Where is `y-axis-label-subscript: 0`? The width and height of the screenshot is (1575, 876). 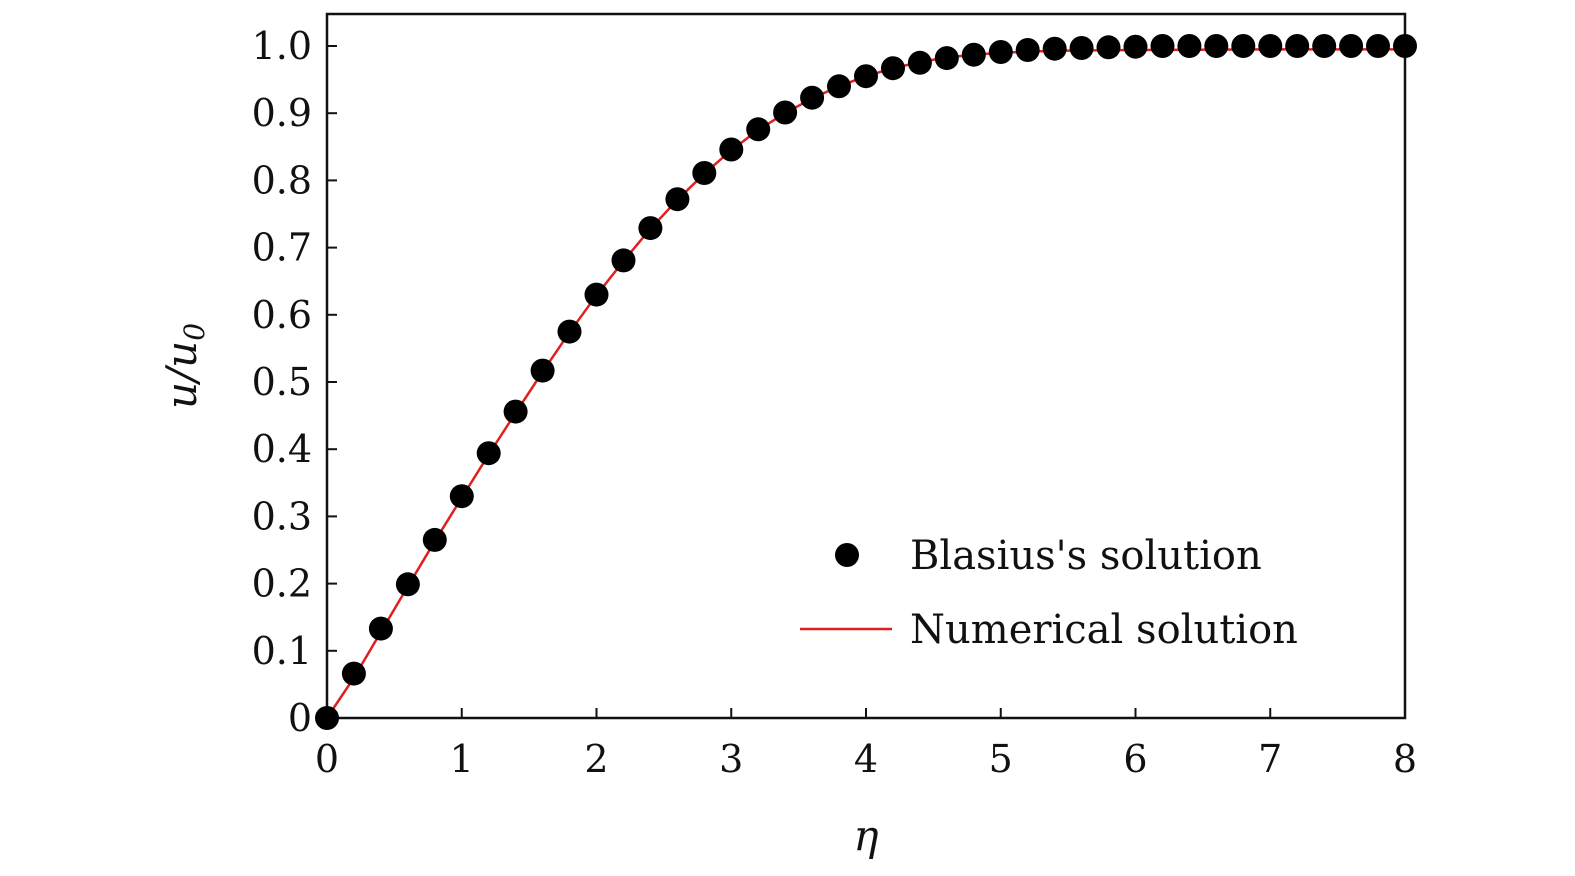
y-axis-label-subscript: 0 is located at coordinates (194, 332).